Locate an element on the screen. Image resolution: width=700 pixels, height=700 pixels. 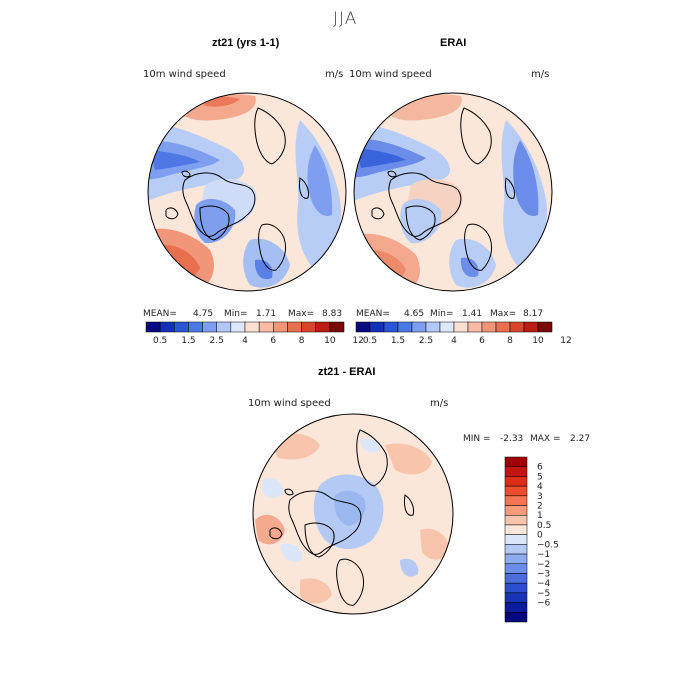
colorbar-model-tick-label: 1.5 is located at coordinates (188, 341).